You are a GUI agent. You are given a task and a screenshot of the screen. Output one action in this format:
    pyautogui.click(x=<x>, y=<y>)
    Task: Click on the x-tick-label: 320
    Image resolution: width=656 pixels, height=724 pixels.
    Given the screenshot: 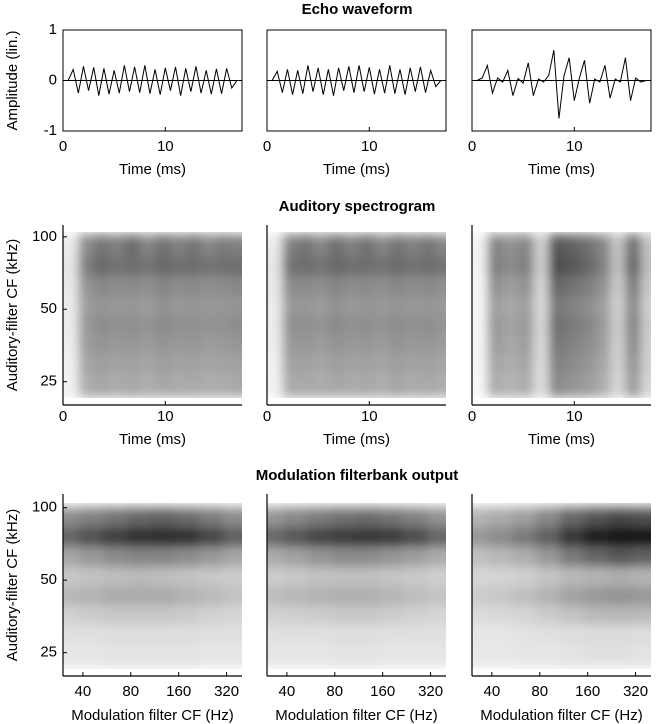 What is the action you would take?
    pyautogui.click(x=430, y=691)
    